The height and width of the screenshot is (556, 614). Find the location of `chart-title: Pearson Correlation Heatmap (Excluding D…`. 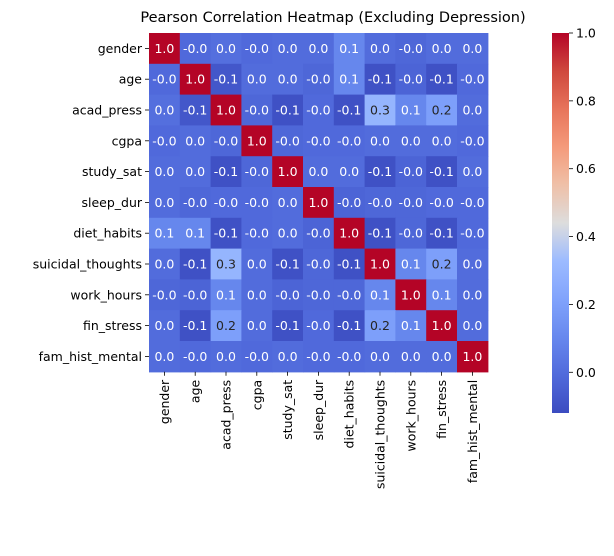

chart-title: Pearson Correlation Heatmap (Excluding D… is located at coordinates (332, 18).